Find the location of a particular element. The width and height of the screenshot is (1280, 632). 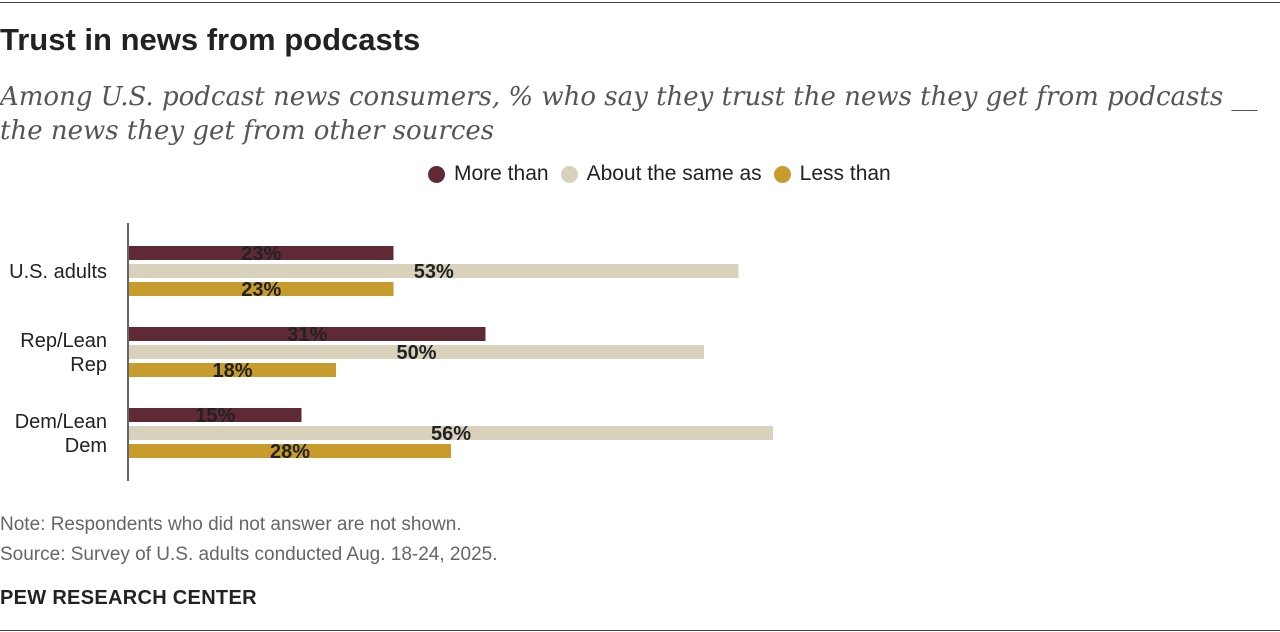

legend-label-more-than: More than is located at coordinates (501, 173).